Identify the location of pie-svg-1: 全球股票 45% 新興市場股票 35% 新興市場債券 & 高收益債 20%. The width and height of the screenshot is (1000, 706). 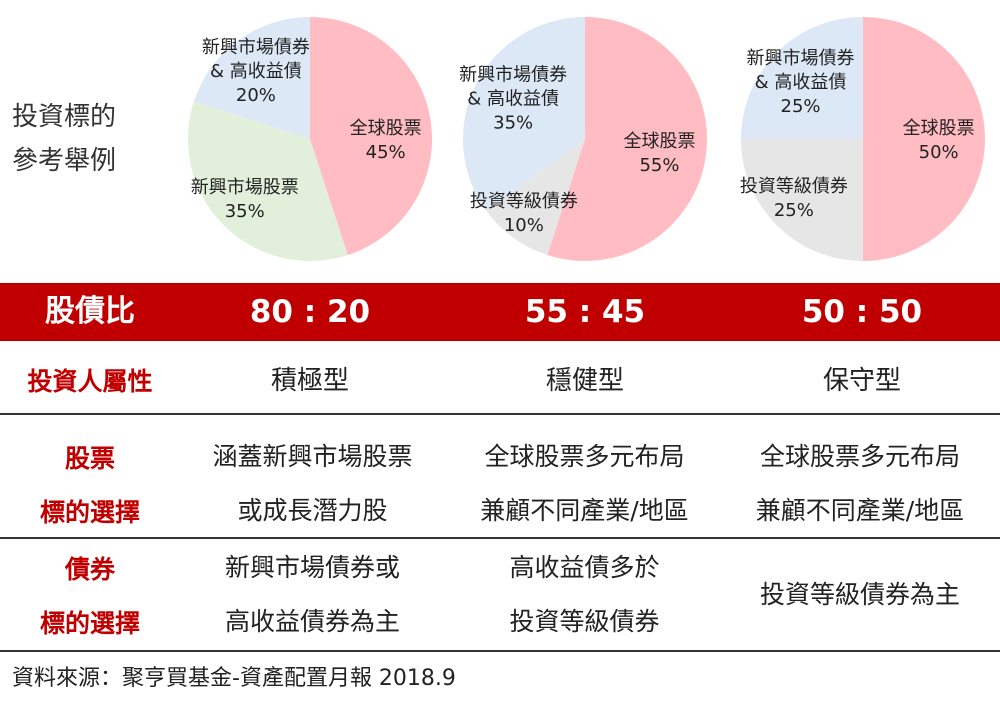
(310, 139).